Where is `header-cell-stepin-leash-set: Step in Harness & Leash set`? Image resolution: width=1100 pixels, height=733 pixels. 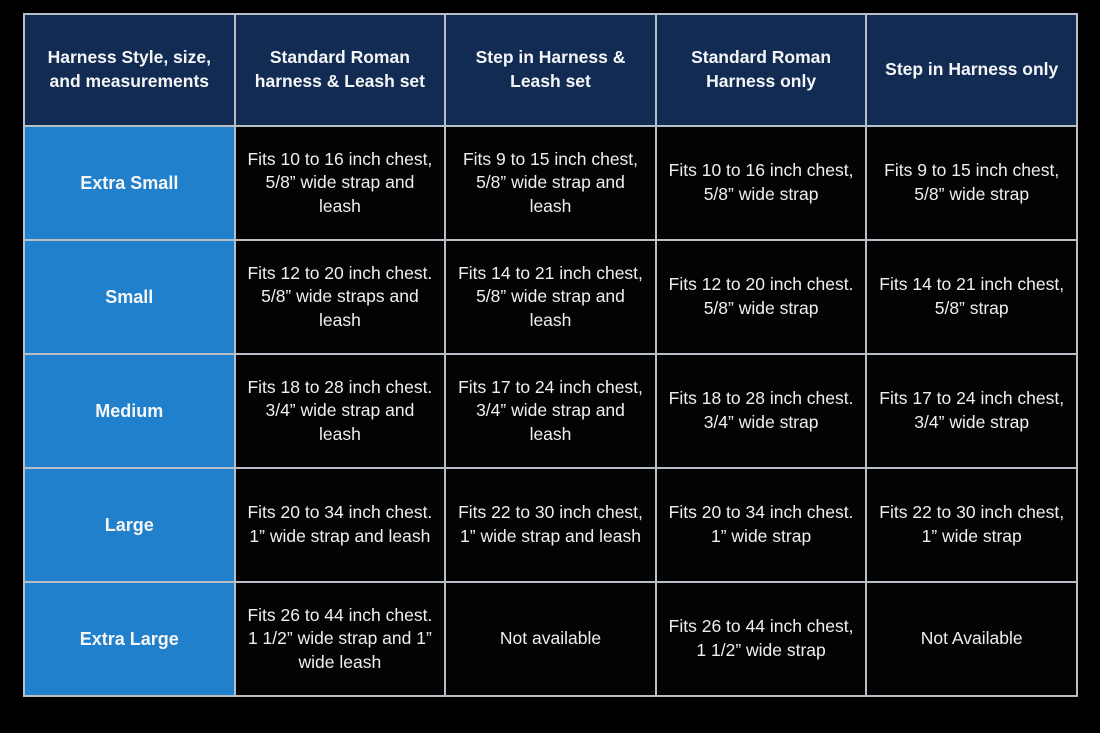 header-cell-stepin-leash-set: Step in Harness & Leash set is located at coordinates (550, 70).